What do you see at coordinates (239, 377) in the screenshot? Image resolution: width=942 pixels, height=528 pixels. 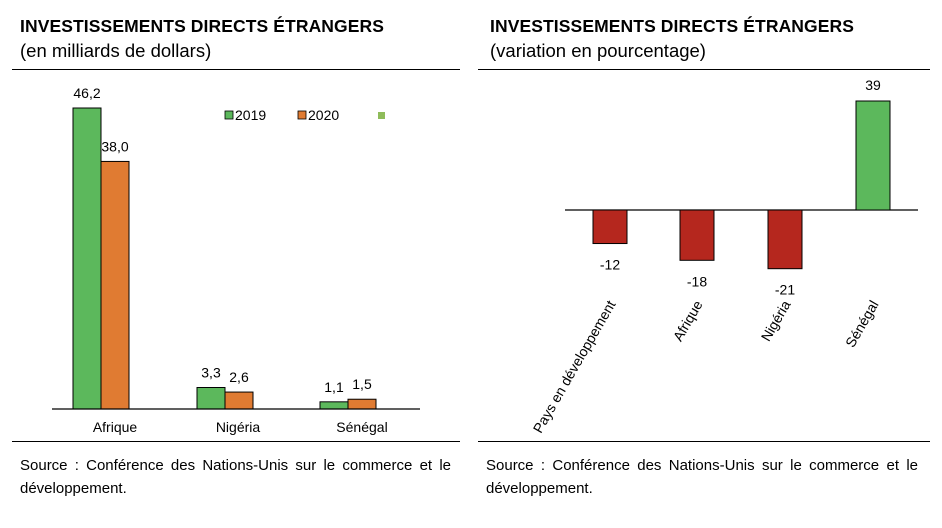 I see `data-label-nigeria-2020: 2,6` at bounding box center [239, 377].